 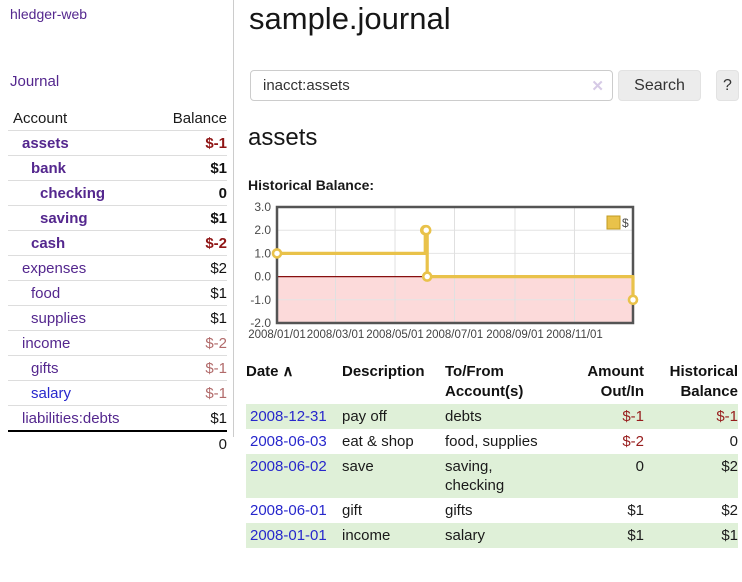 What do you see at coordinates (117, 292) in the screenshot?
I see `account-row-food: food $1` at bounding box center [117, 292].